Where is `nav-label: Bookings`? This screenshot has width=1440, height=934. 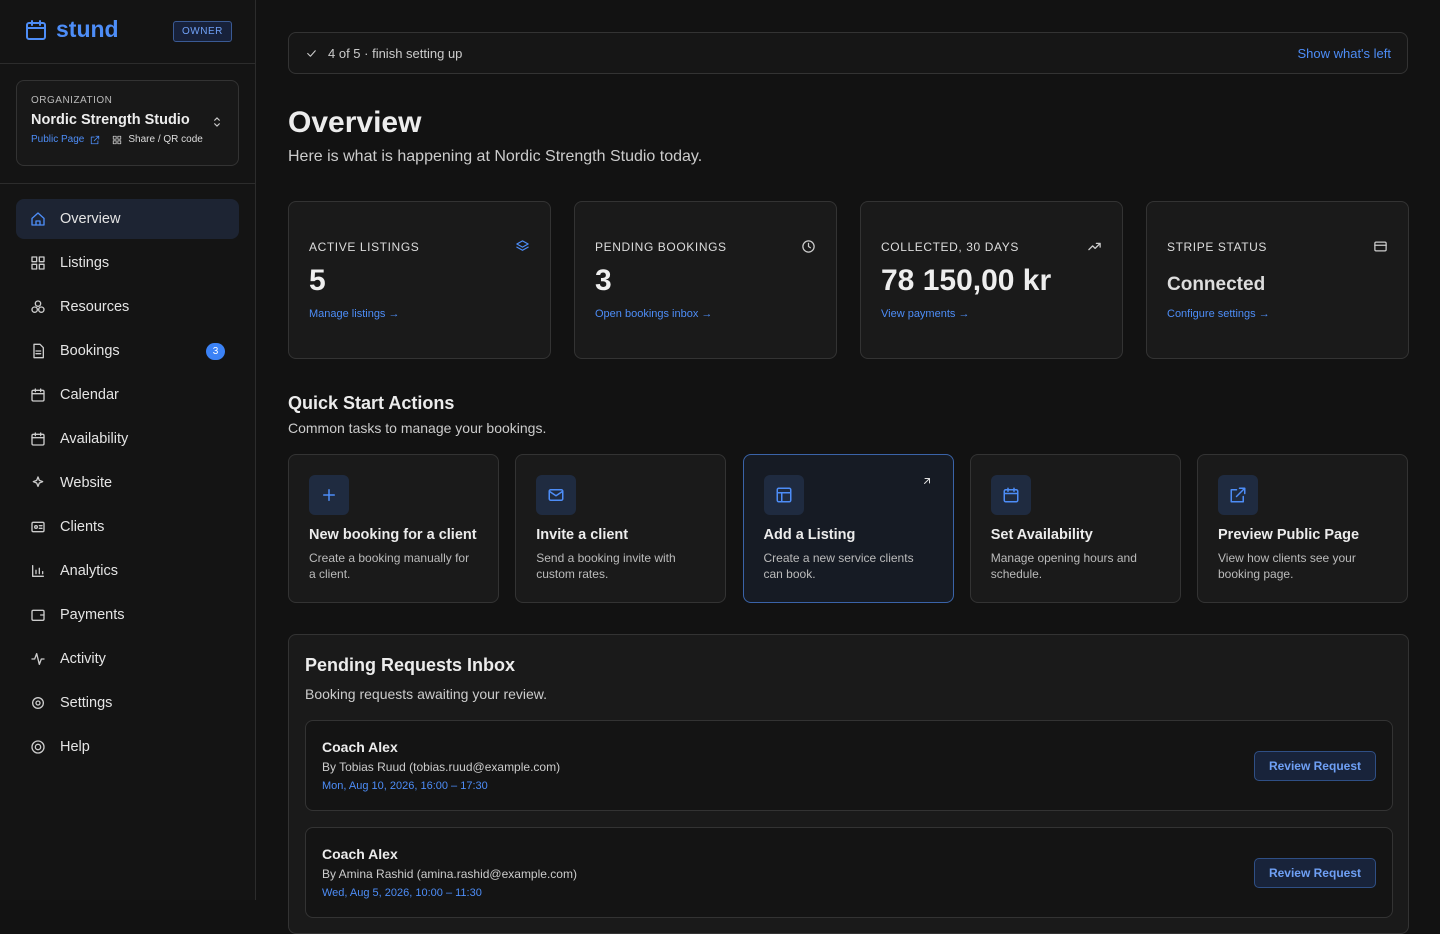
nav-label: Bookings is located at coordinates (90, 351).